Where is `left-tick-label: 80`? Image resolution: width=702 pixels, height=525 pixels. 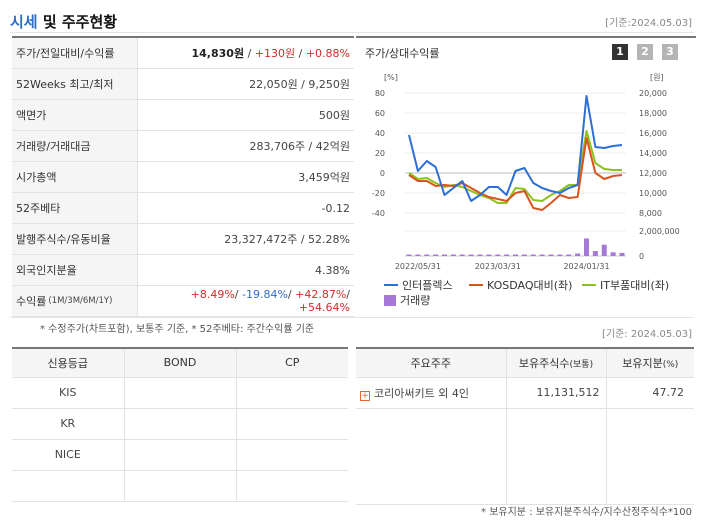 left-tick-label: 80 is located at coordinates (380, 93).